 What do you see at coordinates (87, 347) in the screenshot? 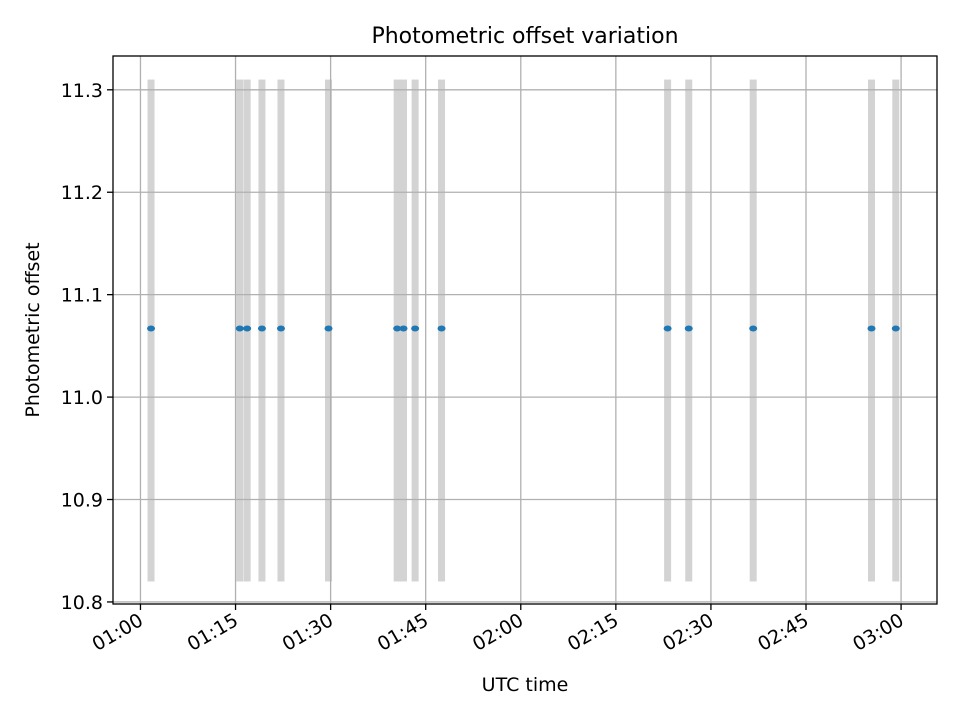
I see `y-axis-ticks: 10.8 10.9 11.0 11.1 11.2 11.3` at bounding box center [87, 347].